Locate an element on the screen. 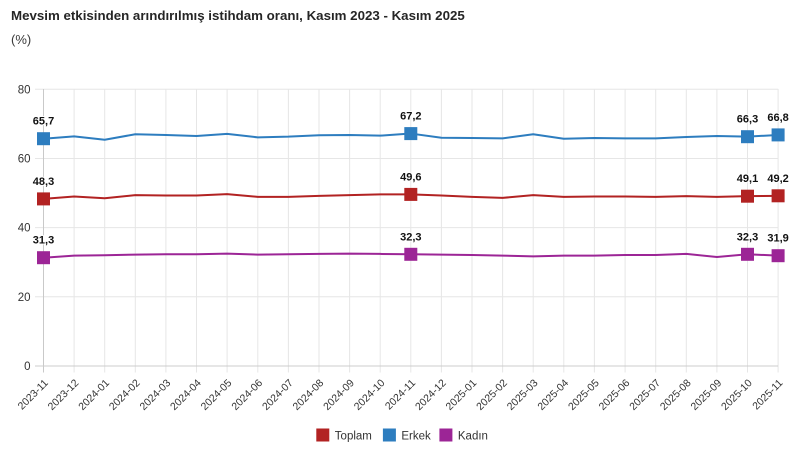 This screenshot has width=807, height=454. svg-text: 66,3 is located at coordinates (747, 120).